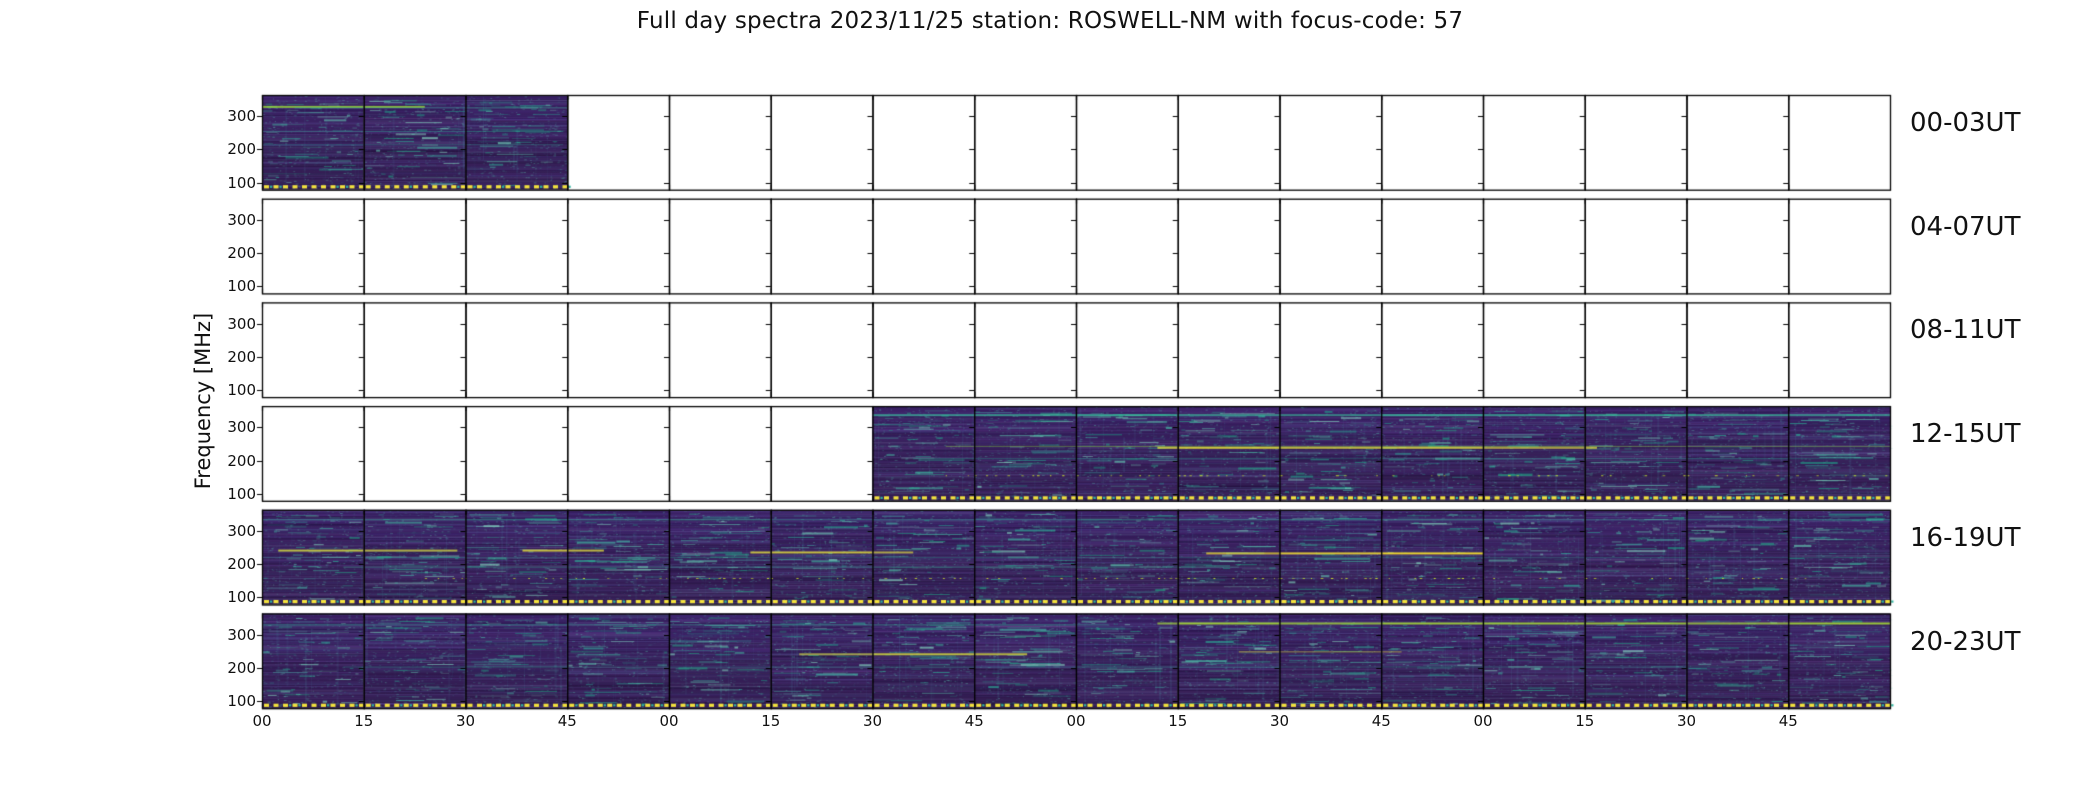 Image resolution: width=2100 pixels, height=800 pixels. Describe the element at coordinates (241, 564) in the screenshot. I see `ytick-label-row4-1: 200` at that location.